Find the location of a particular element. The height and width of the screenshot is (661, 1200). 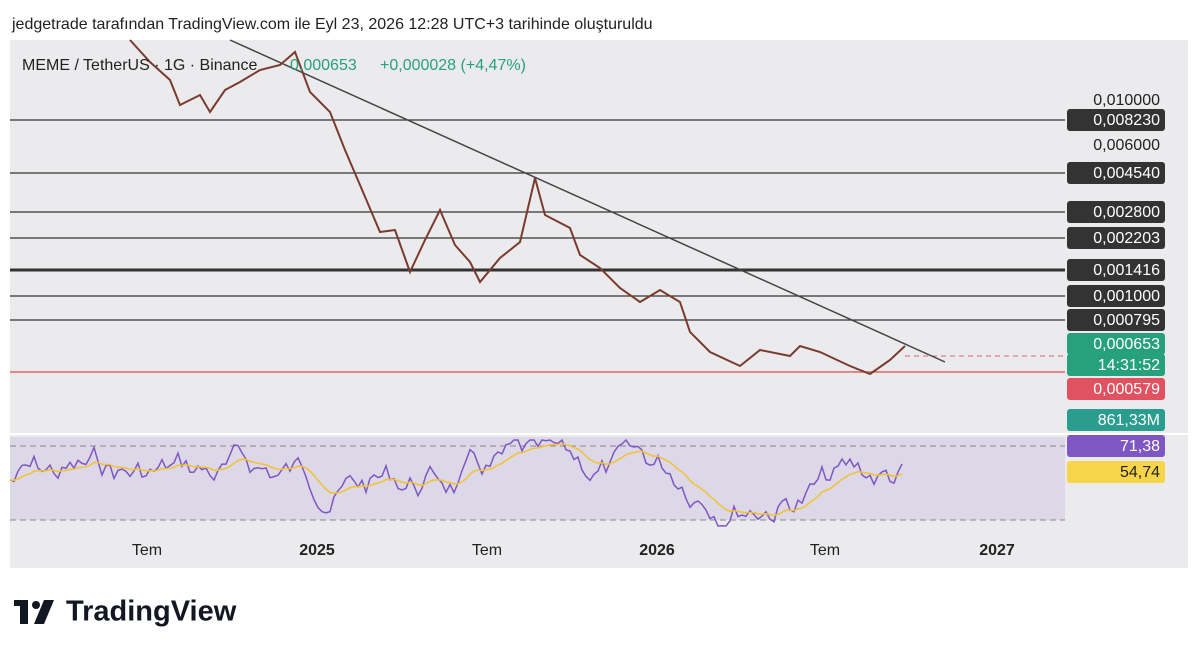

countdown: 14:31:52 is located at coordinates (1129, 365).